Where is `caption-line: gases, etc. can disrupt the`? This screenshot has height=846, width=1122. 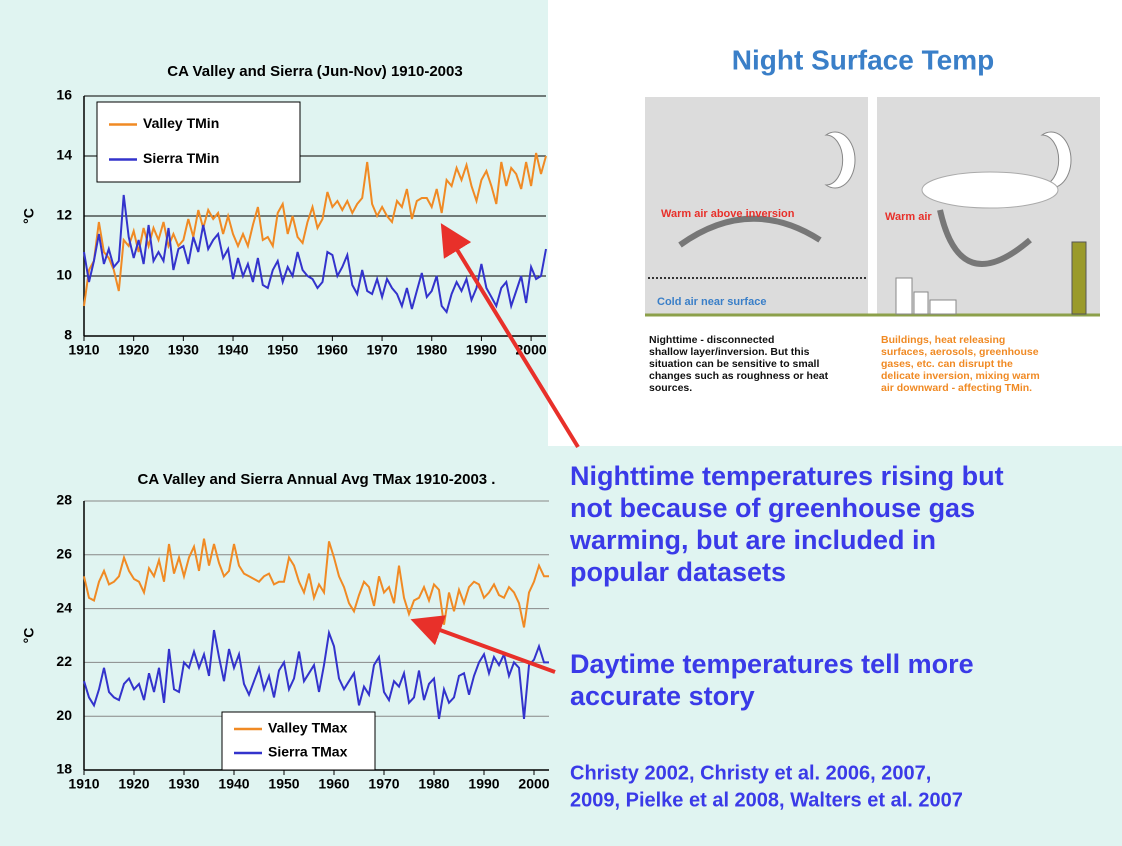 caption-line: gases, etc. can disrupt the is located at coordinates (947, 364).